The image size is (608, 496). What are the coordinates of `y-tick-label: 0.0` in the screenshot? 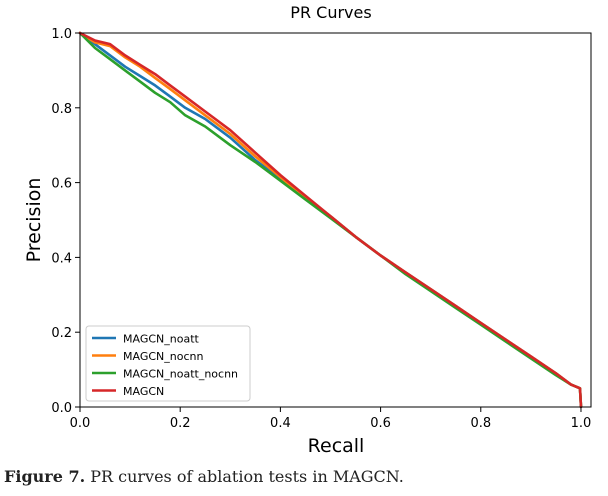 It's located at (61, 408).